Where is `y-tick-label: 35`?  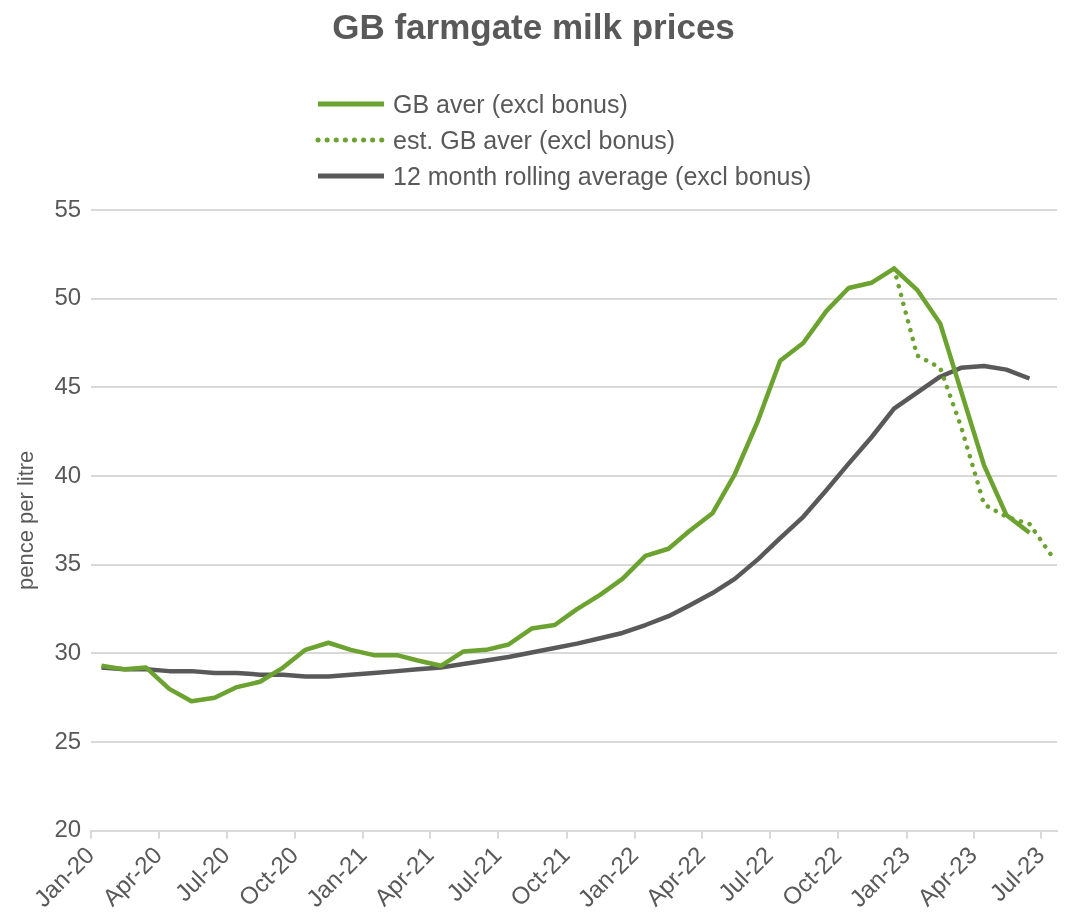
y-tick-label: 35 is located at coordinates (68, 563).